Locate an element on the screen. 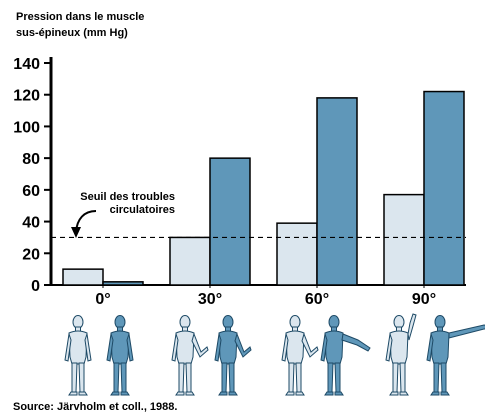 The height and width of the screenshot is (420, 485). y-tick-label: 100 is located at coordinates (26, 127).